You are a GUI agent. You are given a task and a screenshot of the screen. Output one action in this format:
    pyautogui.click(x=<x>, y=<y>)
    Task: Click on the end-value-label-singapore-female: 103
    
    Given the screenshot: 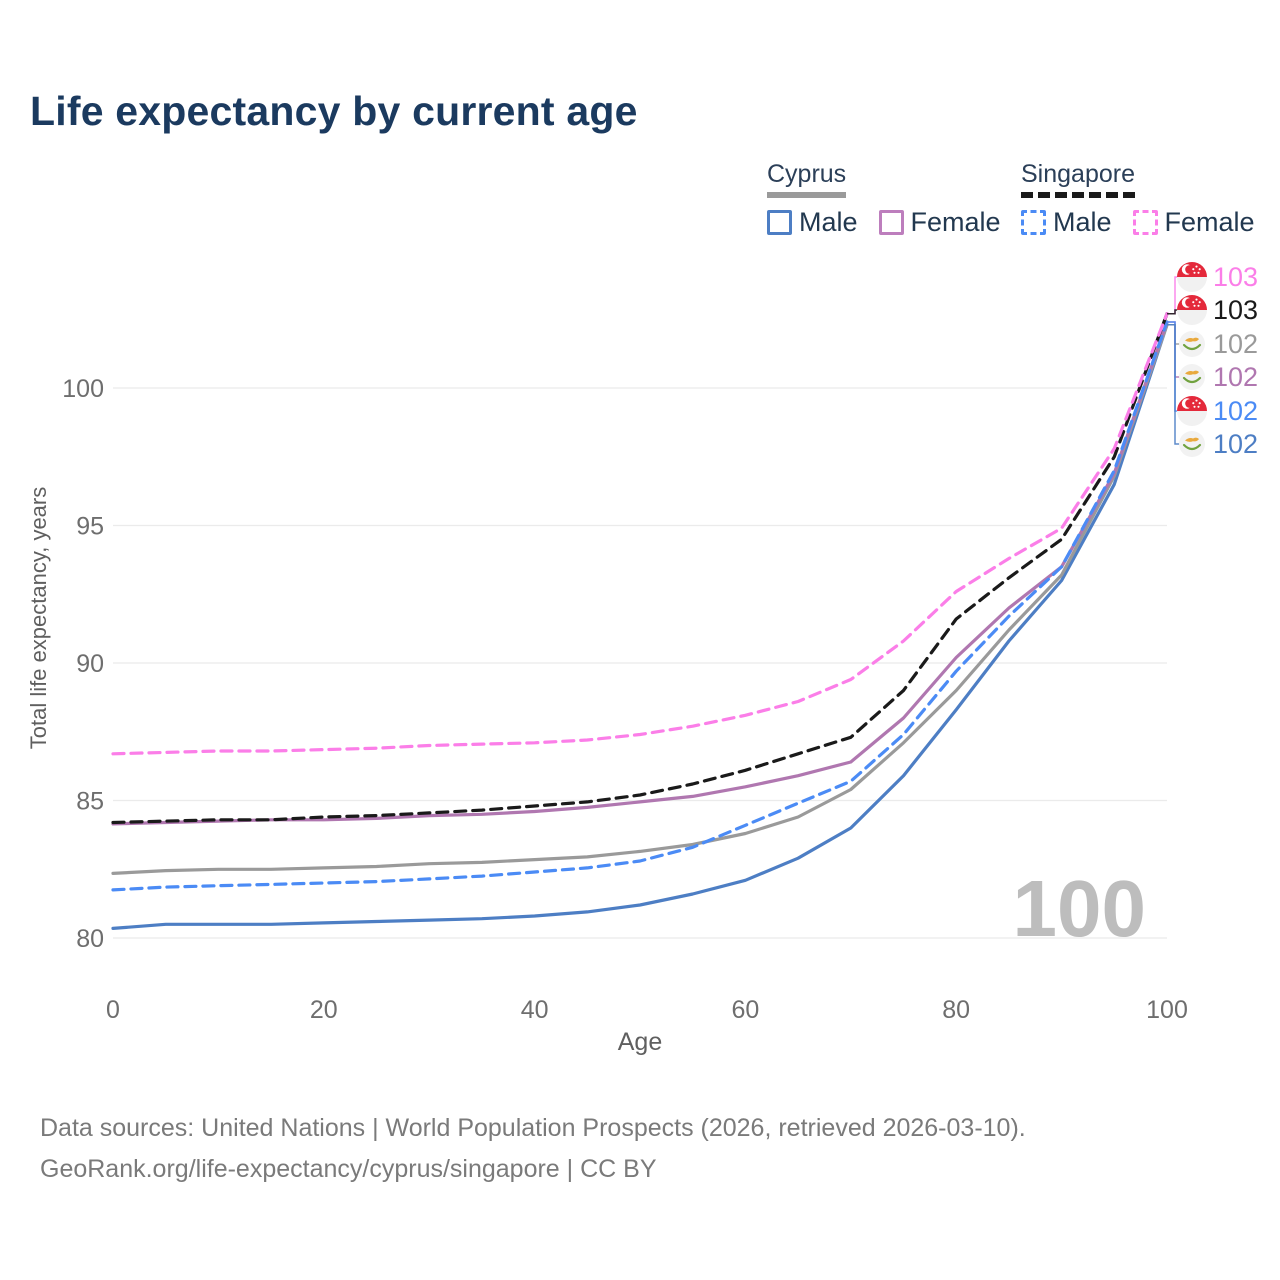 What is the action you would take?
    pyautogui.click(x=1235, y=277)
    